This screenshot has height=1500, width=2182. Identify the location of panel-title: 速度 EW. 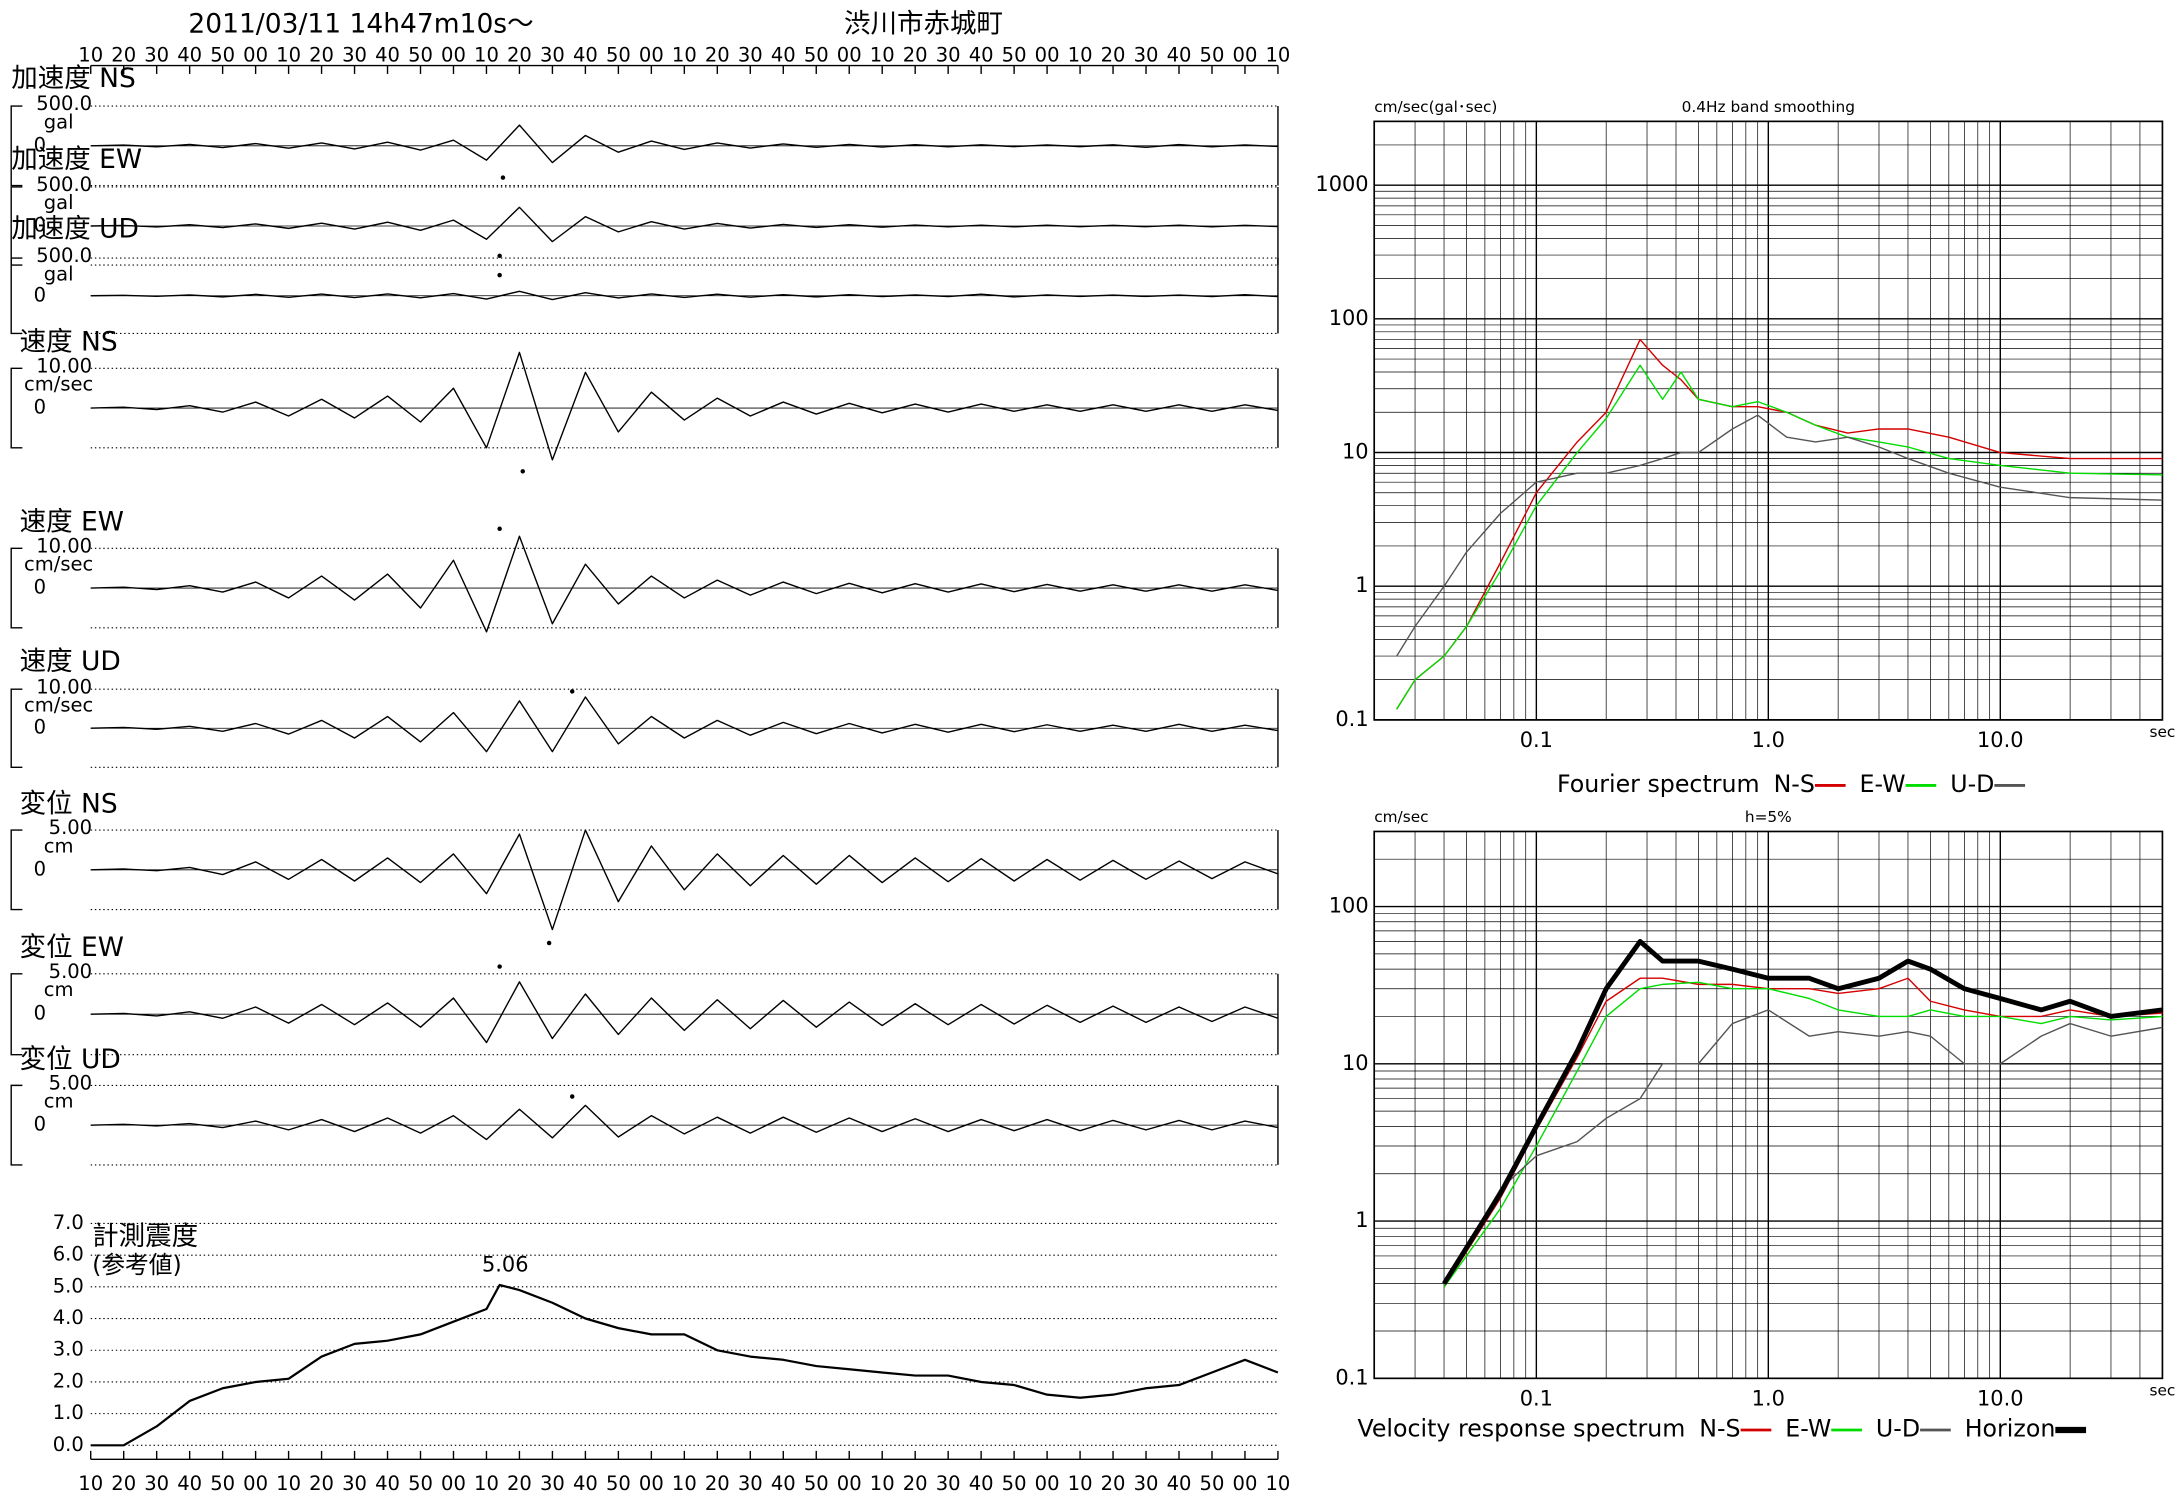
(72, 522).